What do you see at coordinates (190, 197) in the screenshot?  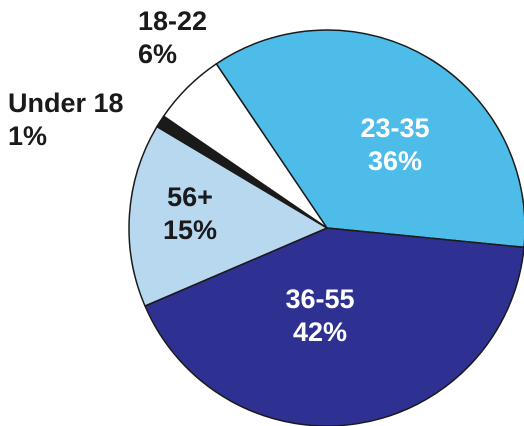 I see `slice-category-56: 56+` at bounding box center [190, 197].